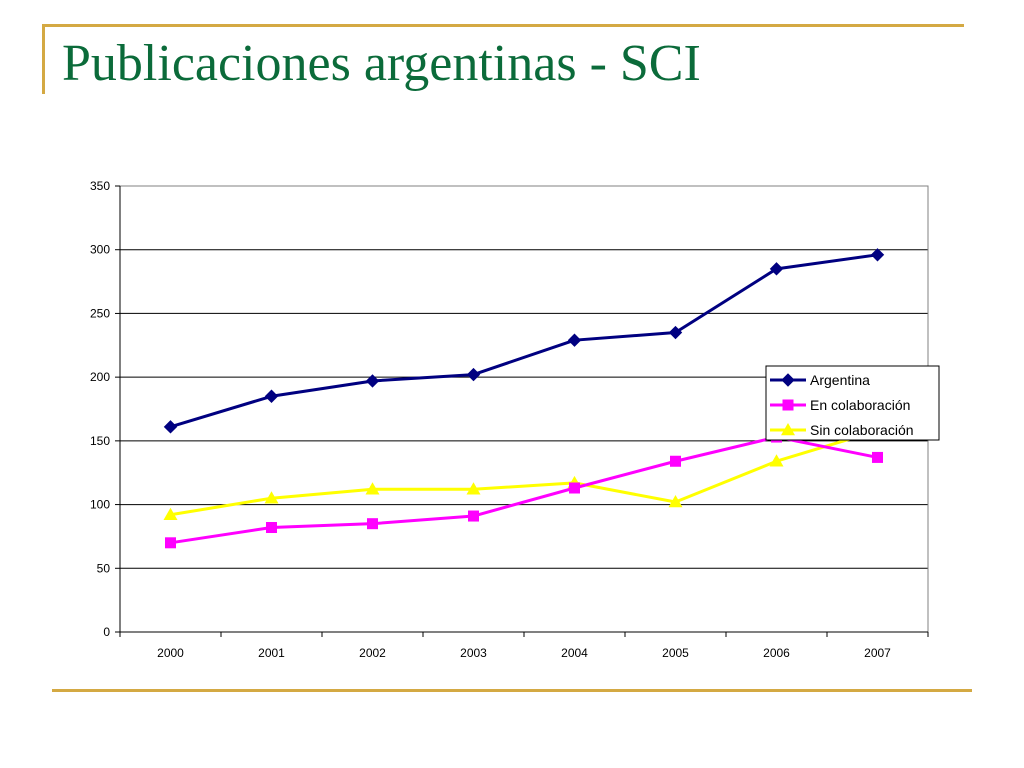 This screenshot has width=1024, height=768. What do you see at coordinates (675, 653) in the screenshot?
I see `x-tick-label-2005: 2005` at bounding box center [675, 653].